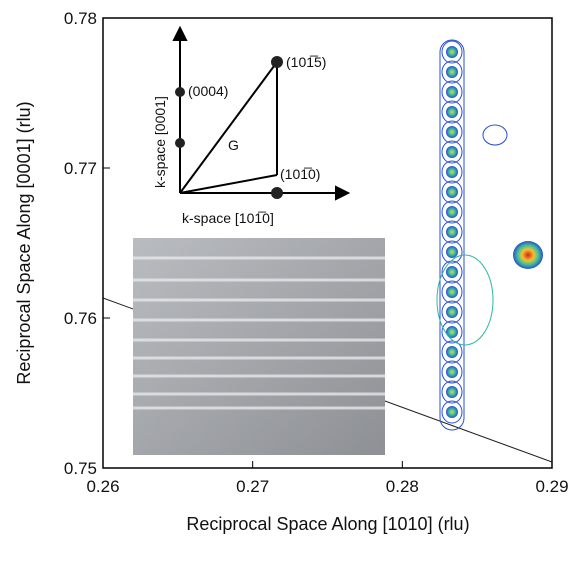 This screenshot has width=579, height=568. Describe the element at coordinates (80, 468) in the screenshot. I see `y-tick-label: 0.75` at that location.